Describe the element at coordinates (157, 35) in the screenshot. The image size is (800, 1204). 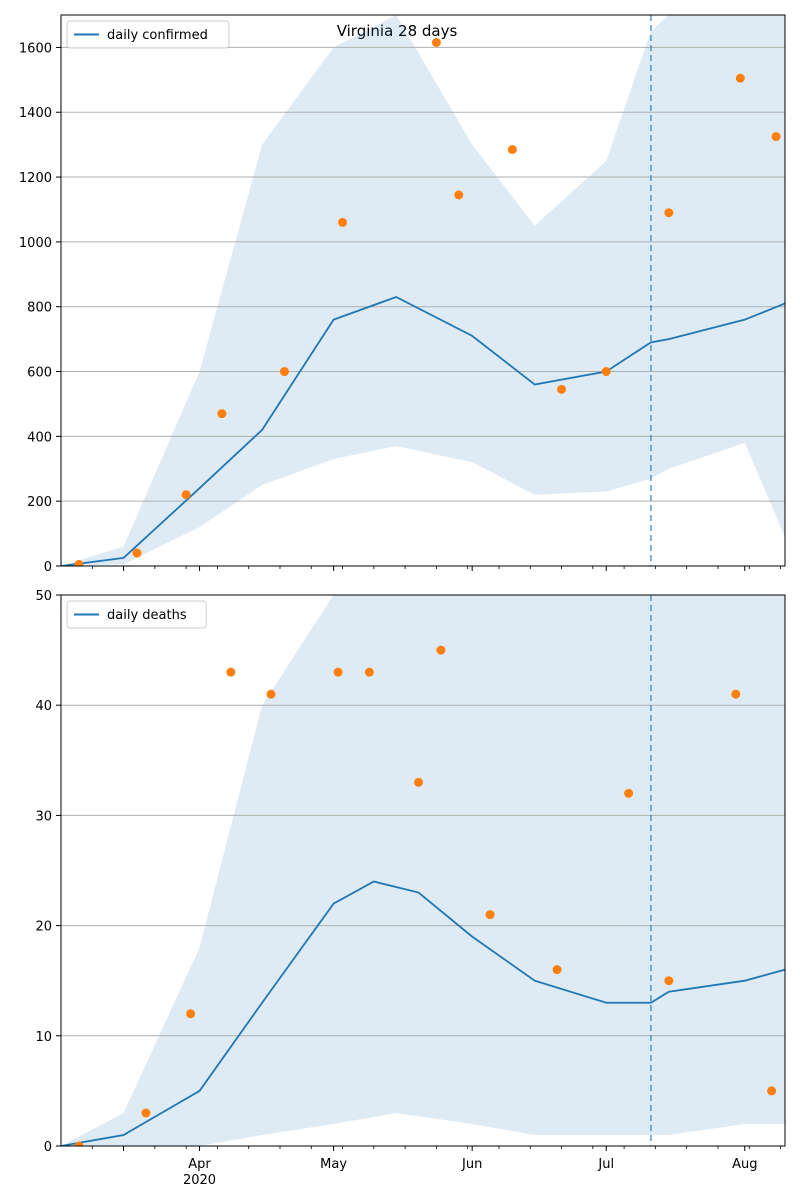
I see `confirmed-legend-label: daily confirmed` at that location.